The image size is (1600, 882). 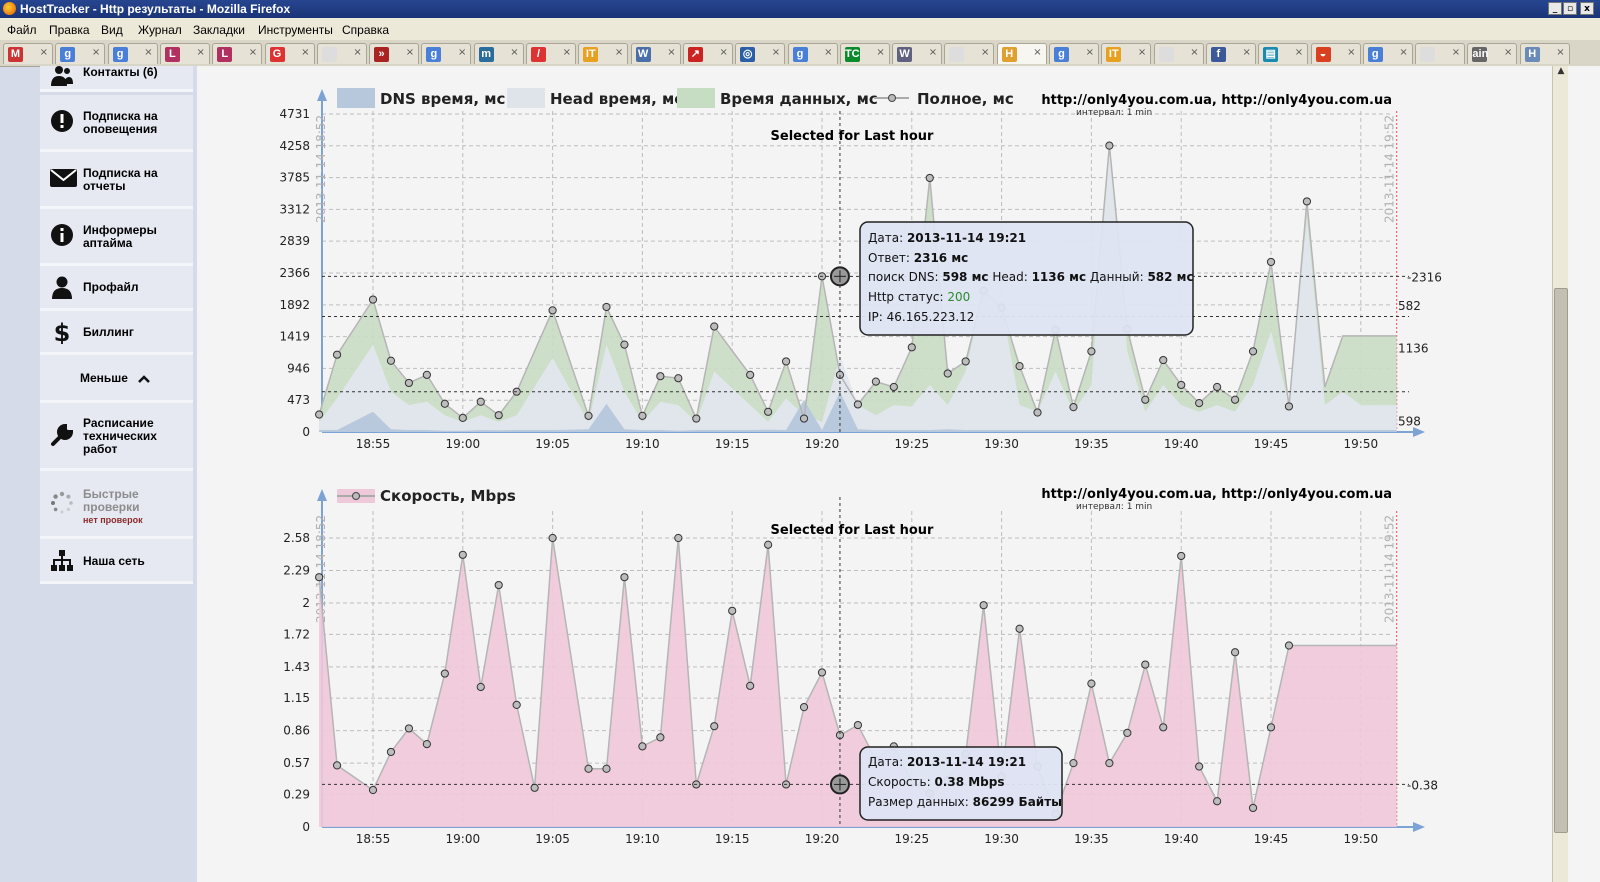 What do you see at coordinates (394, 53) in the screenshot?
I see `browser-tab: » ×` at bounding box center [394, 53].